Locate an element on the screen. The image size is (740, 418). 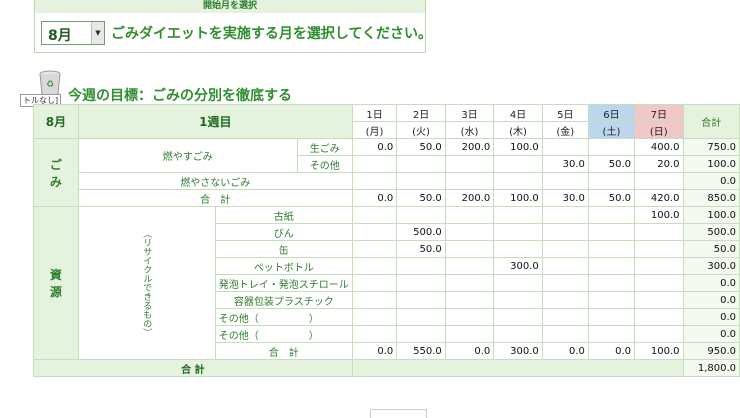
row-total: 950.0 is located at coordinates (711, 351).